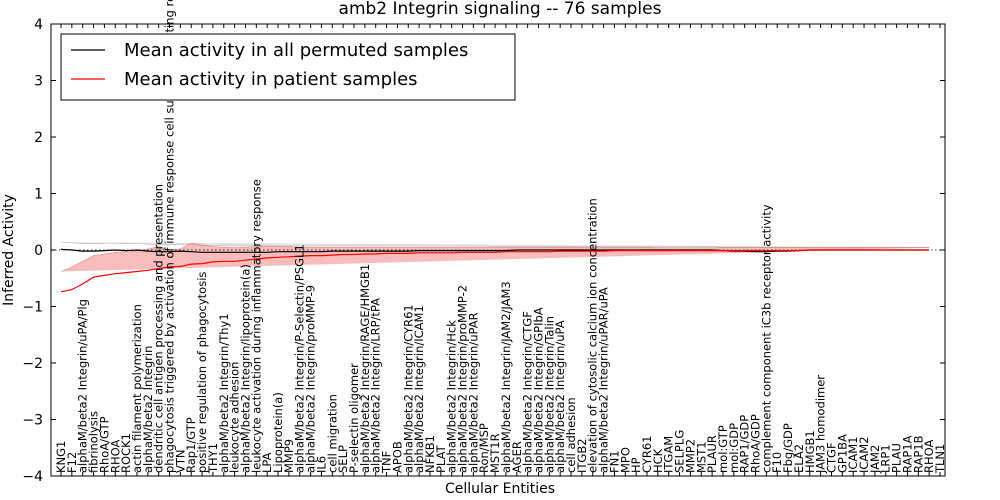 Image resolution: width=1000 pixels, height=500 pixels. I want to click on x-tick-label: RhoA/GDP, so click(756, 443).